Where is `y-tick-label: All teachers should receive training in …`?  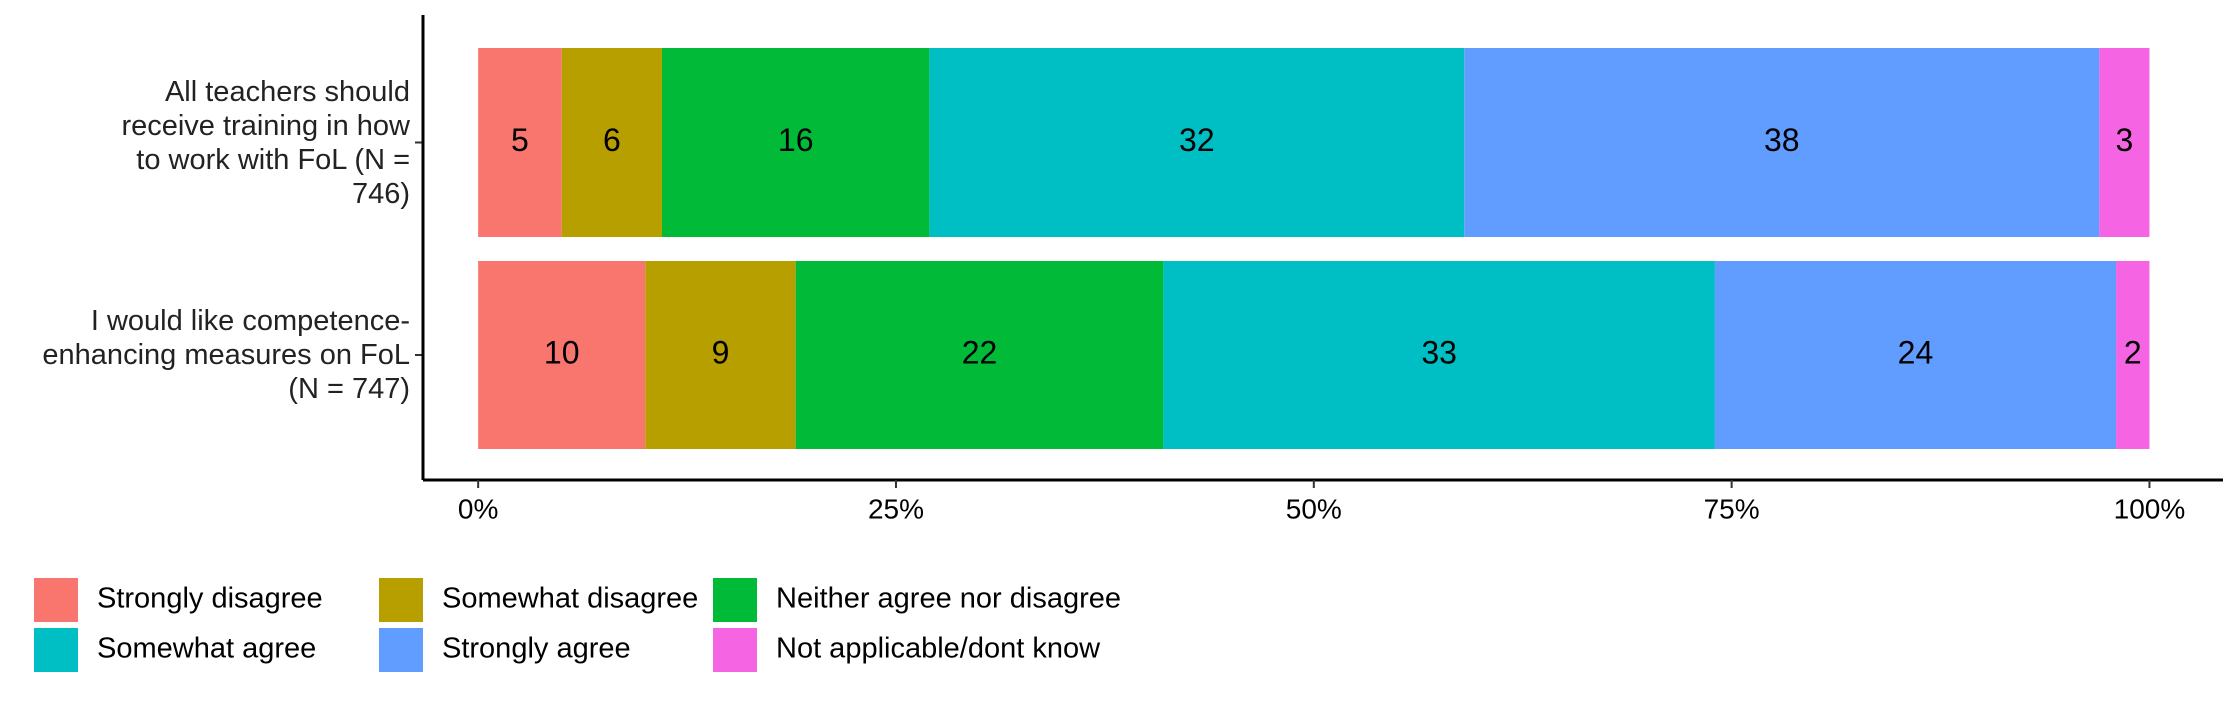
y-tick-label: All teachers should receive training in … is located at coordinates (265, 142).